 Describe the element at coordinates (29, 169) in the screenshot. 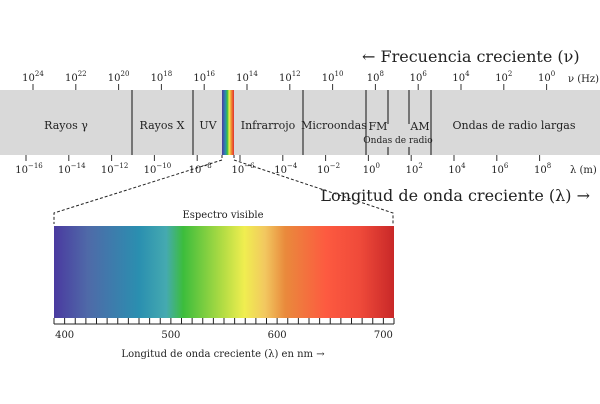

I see `wavelength-tick-label: 10⁻¹⁶` at that location.